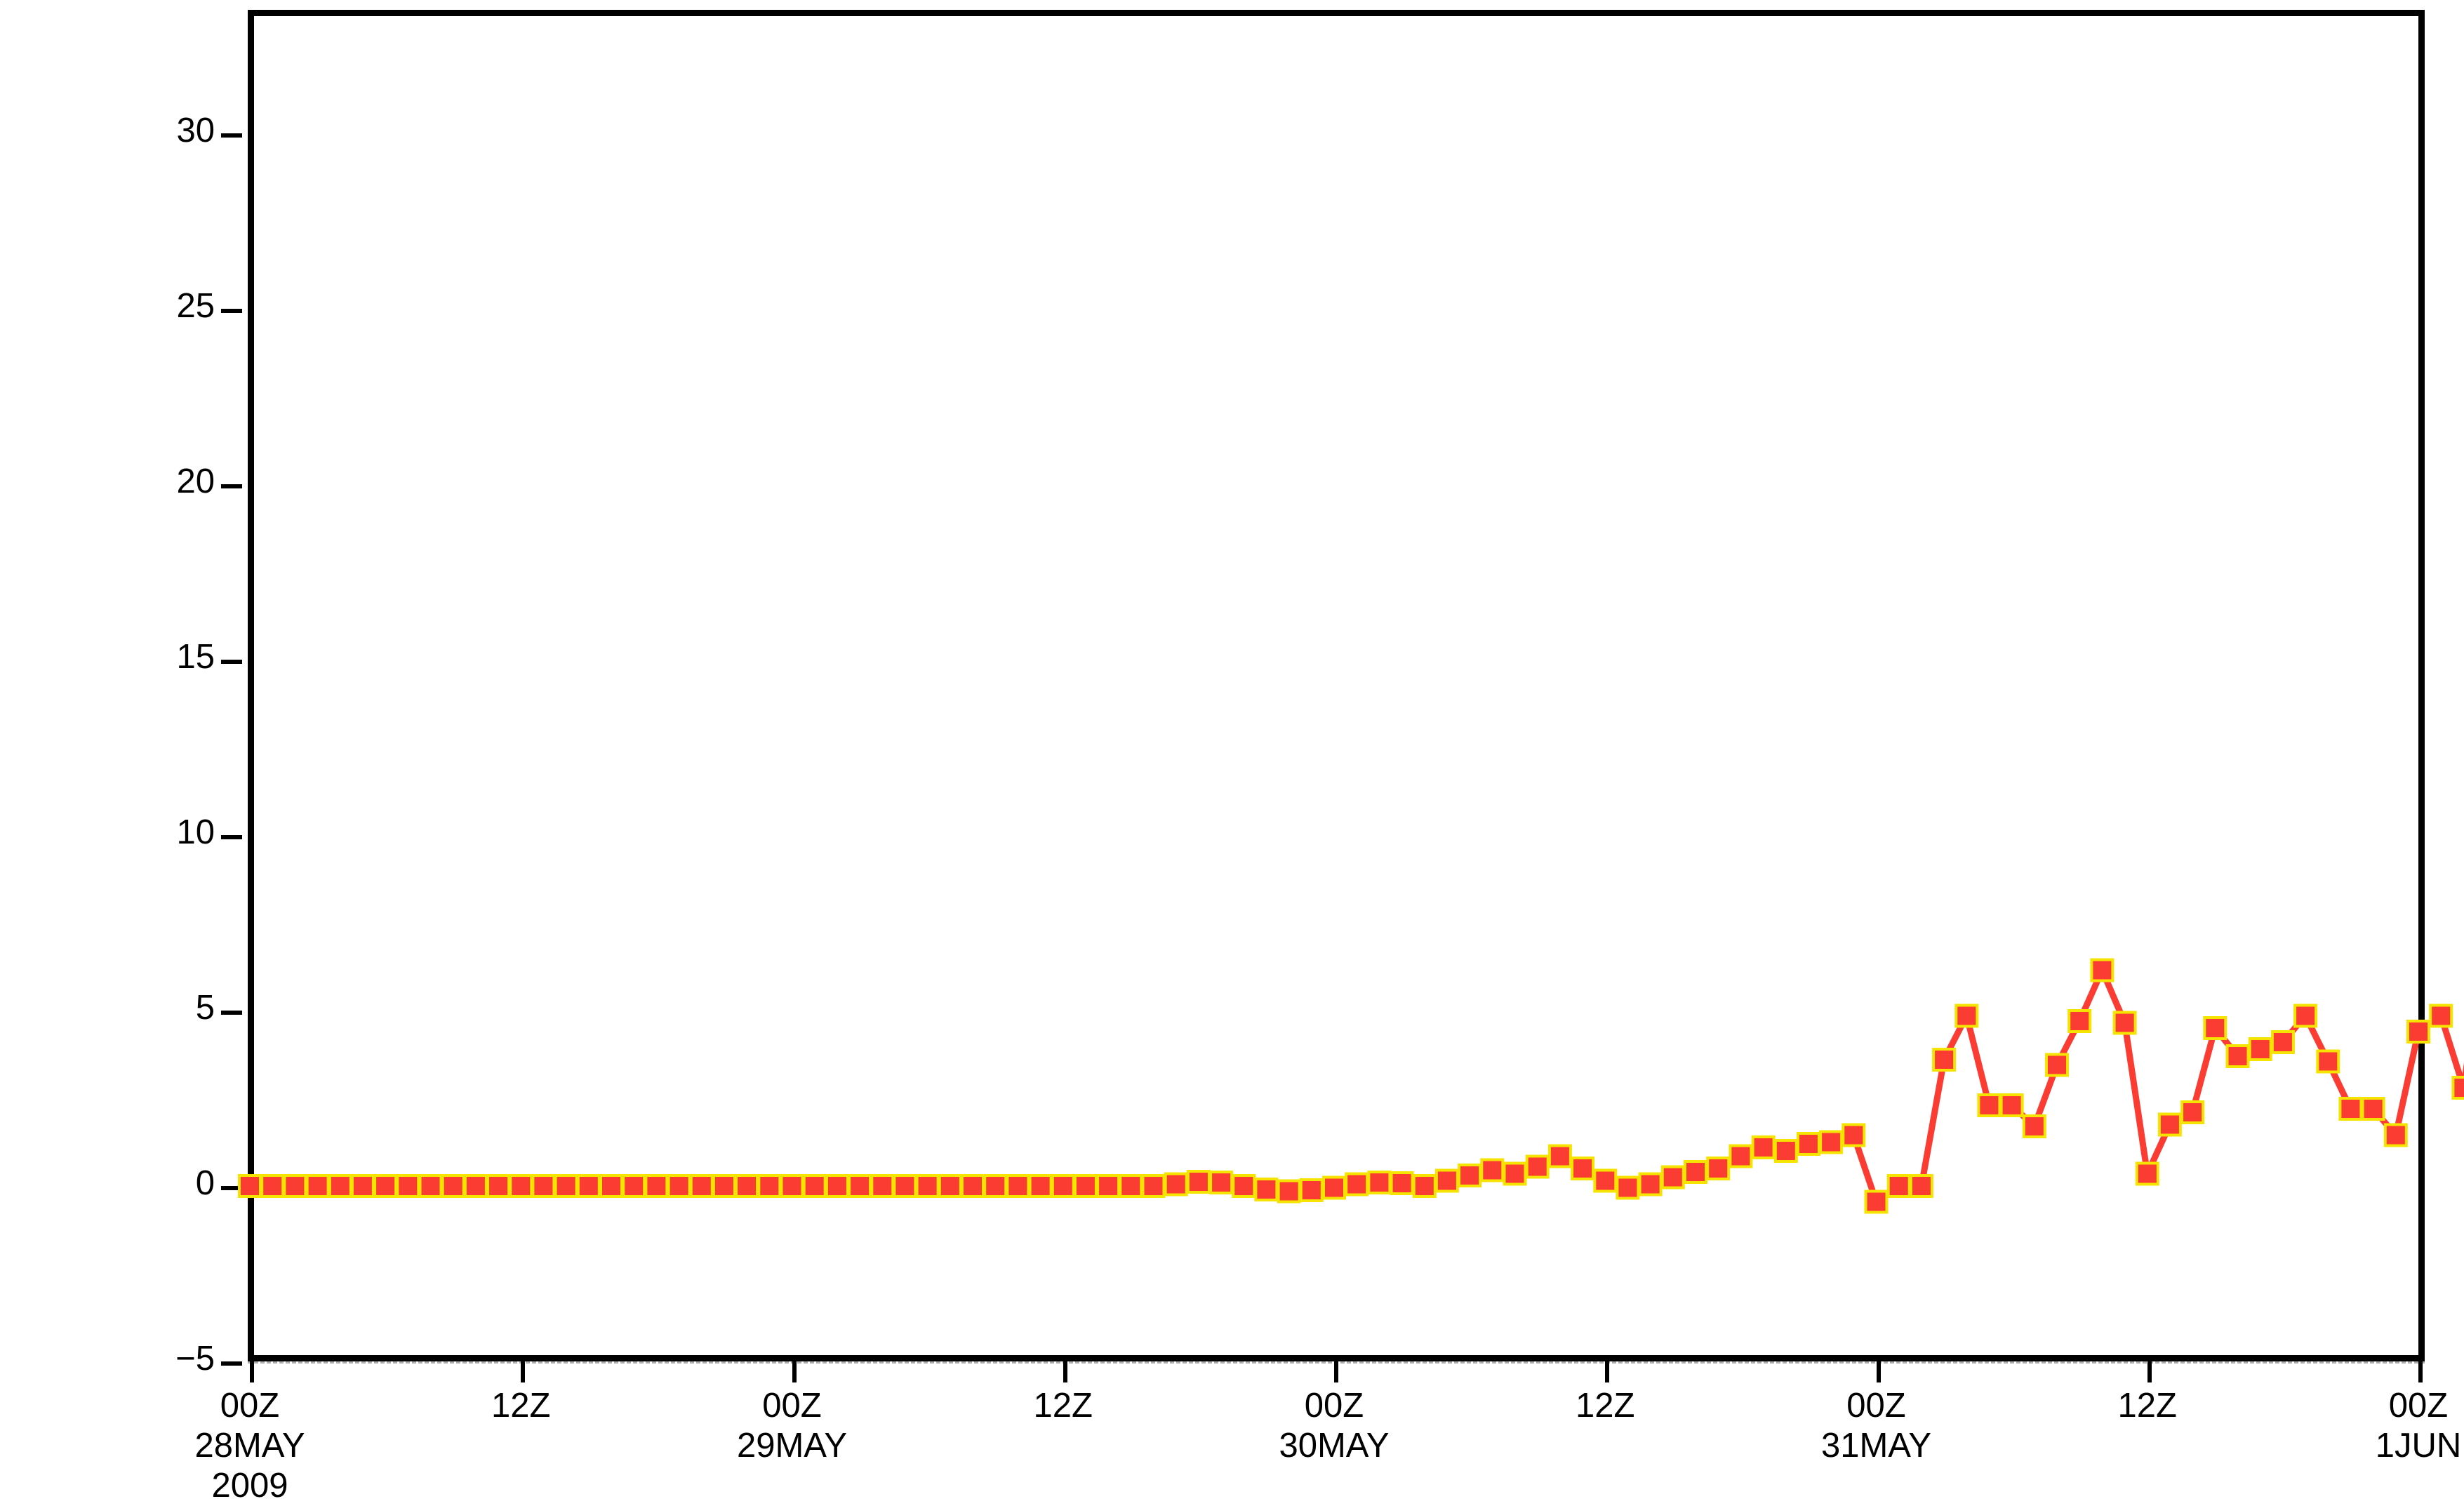 Image resolution: width=2464 pixels, height=1506 pixels. I want to click on x-tick-date: 1JUN, so click(2419, 1446).